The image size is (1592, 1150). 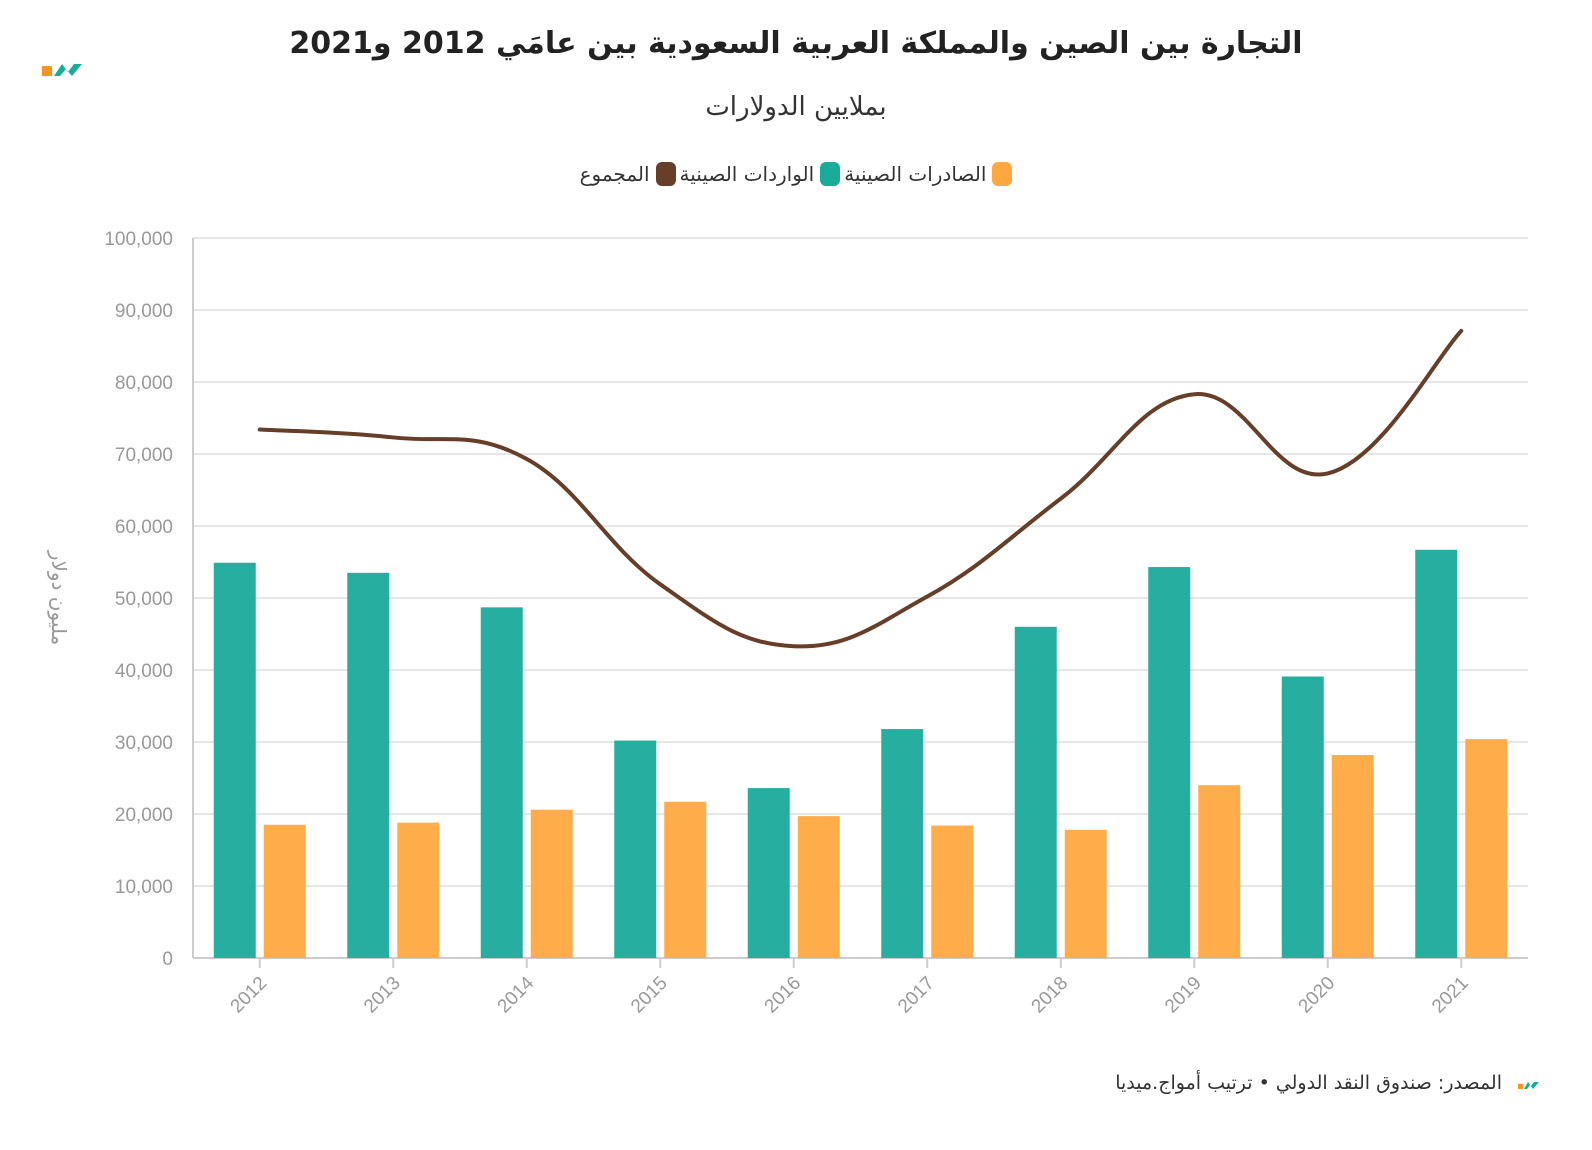 I want to click on legend-item-total: المجموع, so click(x=628, y=174).